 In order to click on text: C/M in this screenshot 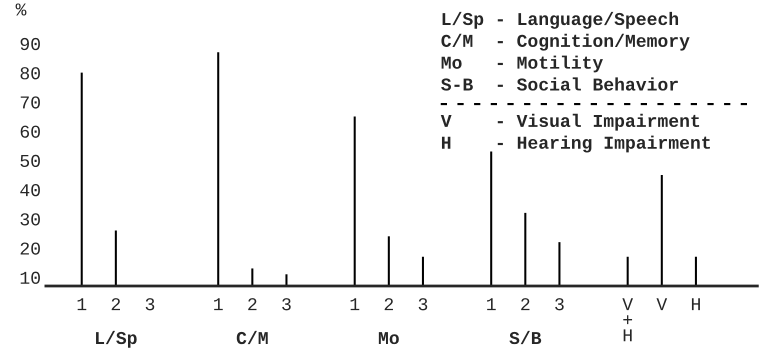, I will do `click(252, 337)`.